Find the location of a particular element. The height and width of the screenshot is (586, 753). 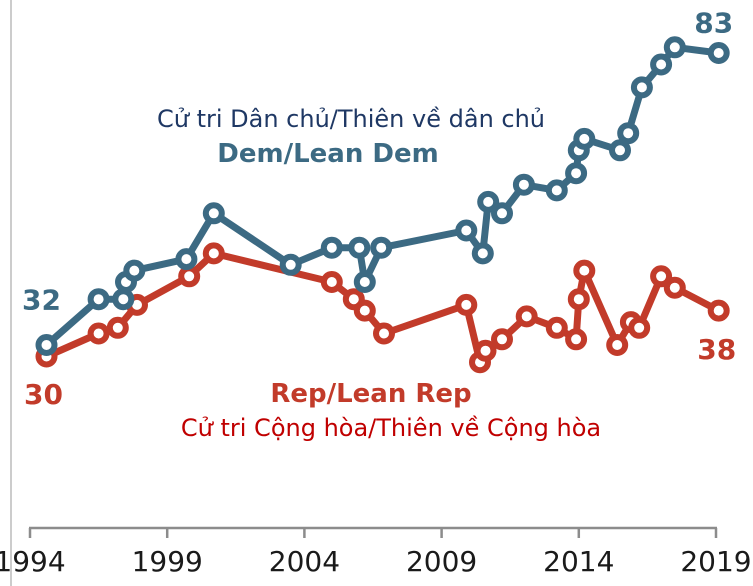

dem-end-value: 83 is located at coordinates (713, 22).